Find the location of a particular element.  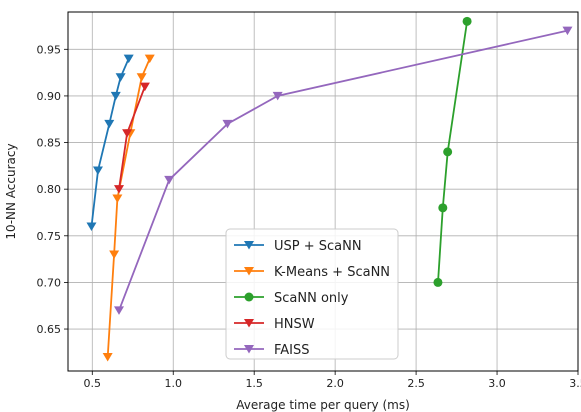

y-tick-label: 0.90 is located at coordinates (49, 96).